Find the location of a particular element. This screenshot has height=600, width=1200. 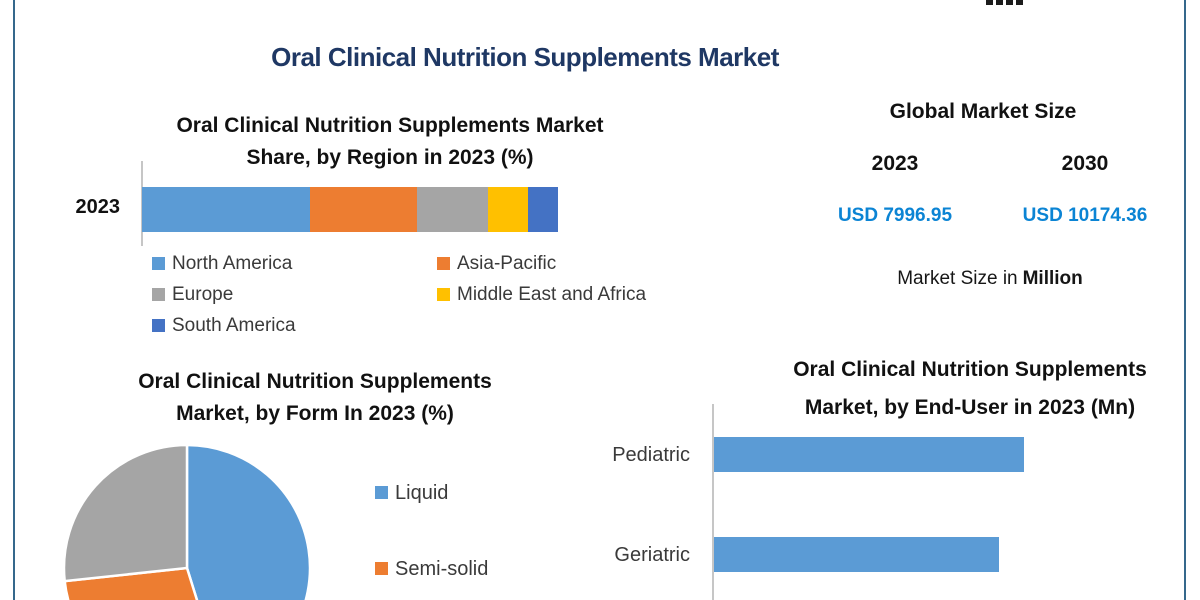

europe-swatch-icon is located at coordinates (158, 294).